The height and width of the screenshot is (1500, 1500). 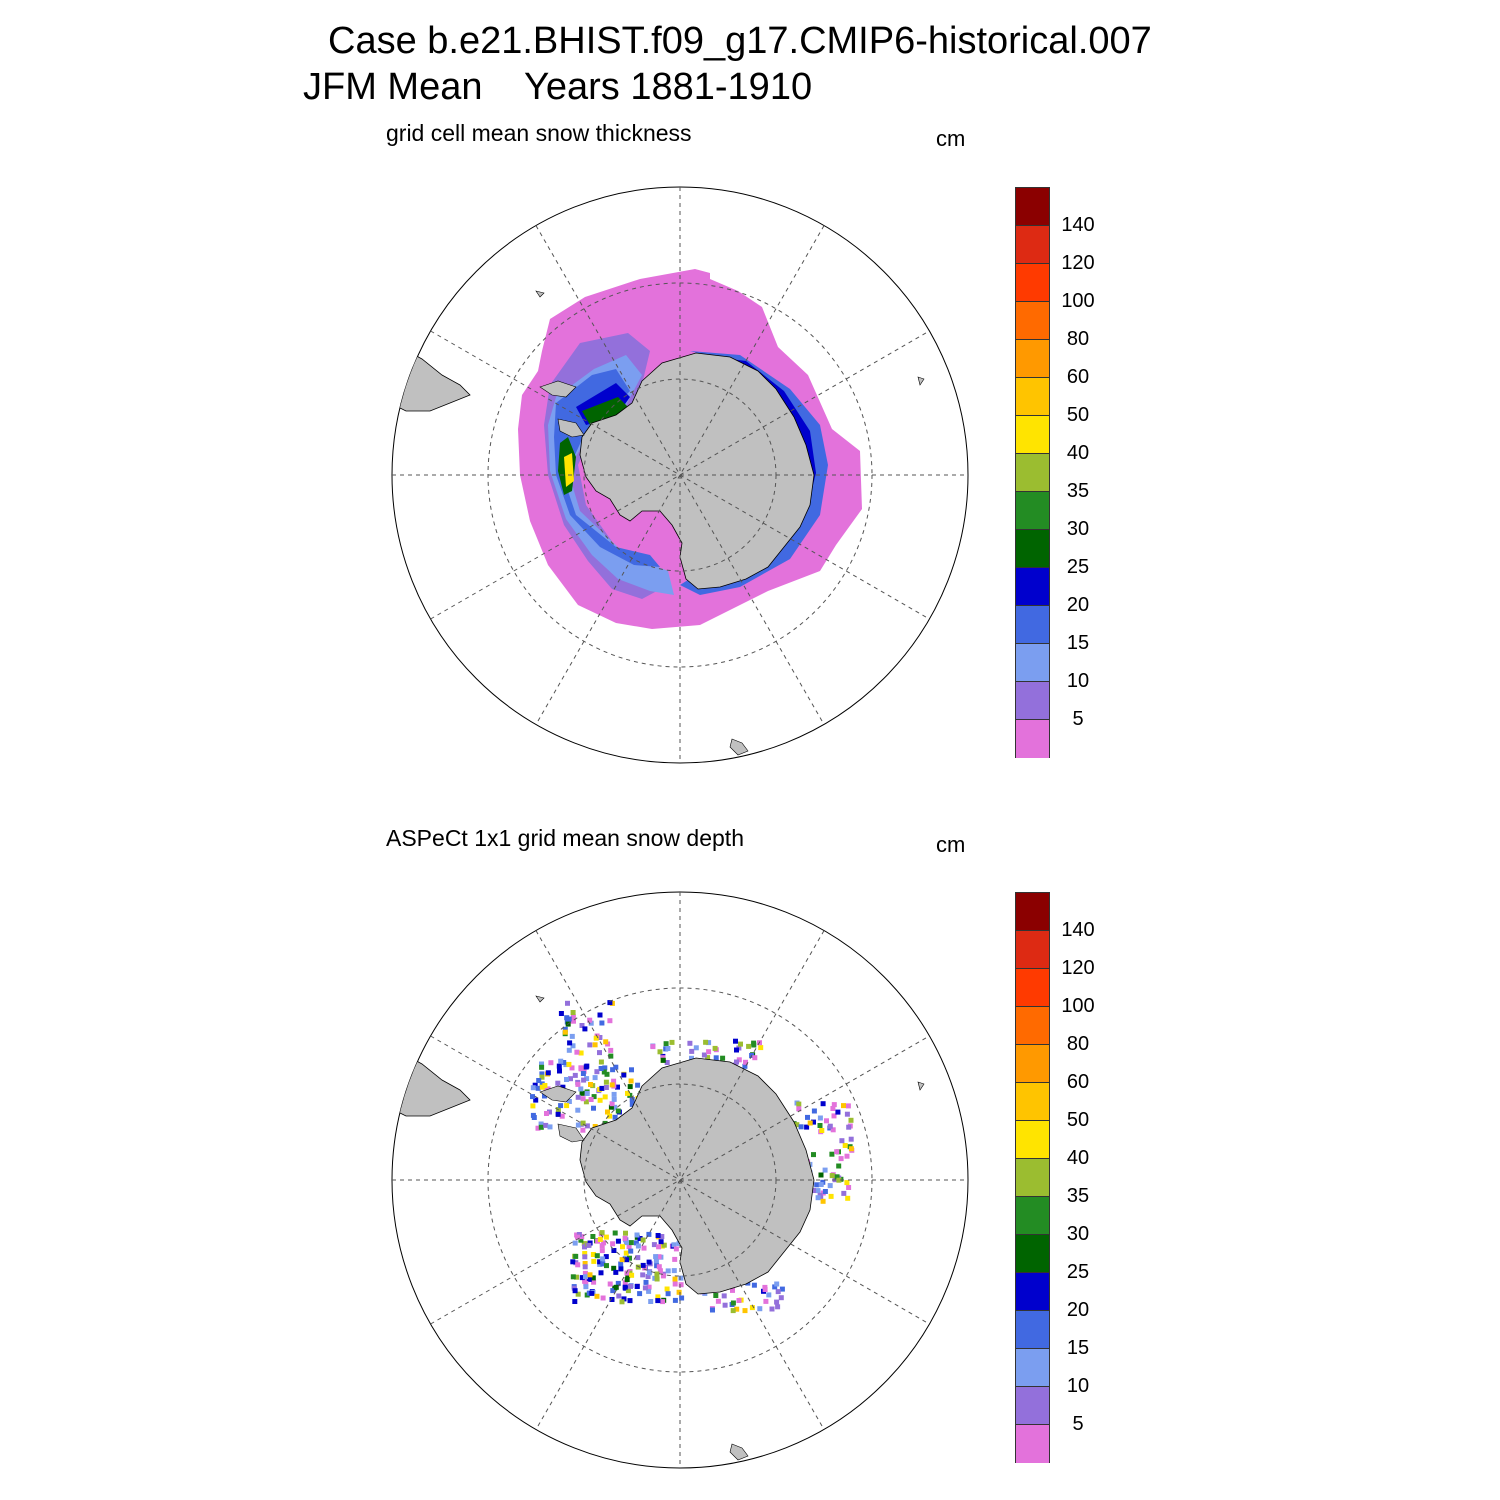 What do you see at coordinates (1078, 1196) in the screenshot?
I see `colorbar-tick-label: 35` at bounding box center [1078, 1196].